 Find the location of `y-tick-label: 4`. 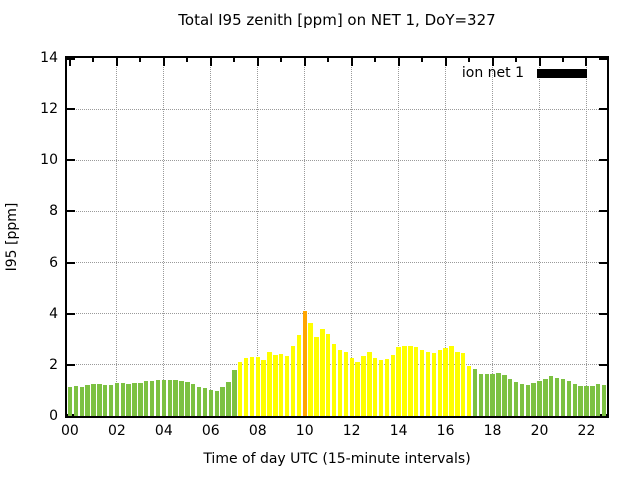

y-tick-label: 4 is located at coordinates (53, 313).